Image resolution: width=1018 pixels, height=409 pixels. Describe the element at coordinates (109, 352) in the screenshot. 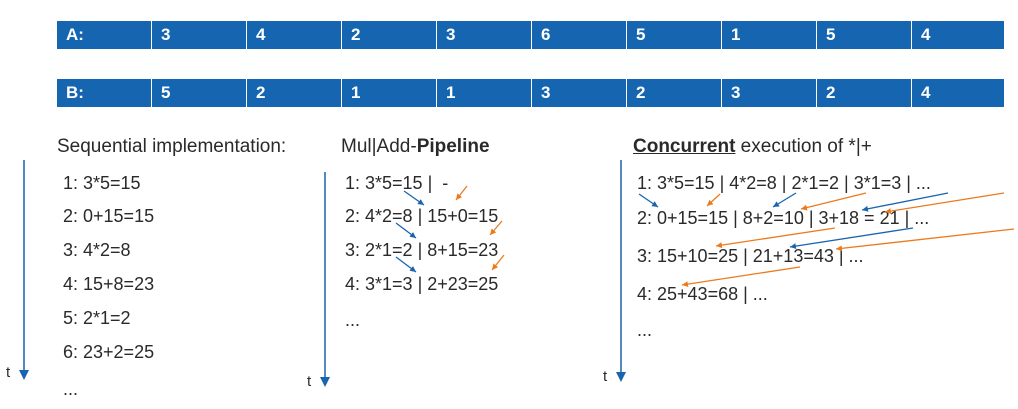

I see `sequential-step: 6: 23+2=25` at that location.